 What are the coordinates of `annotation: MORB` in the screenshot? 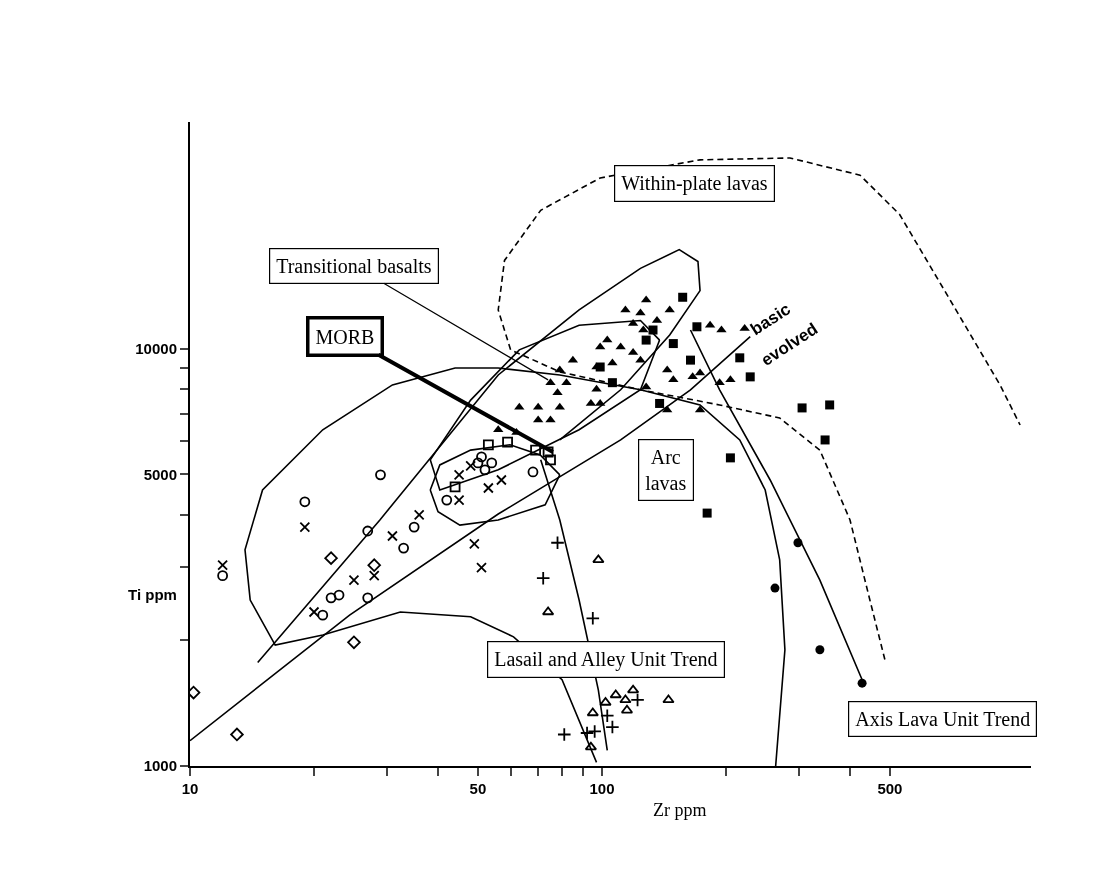 It's located at (345, 336).